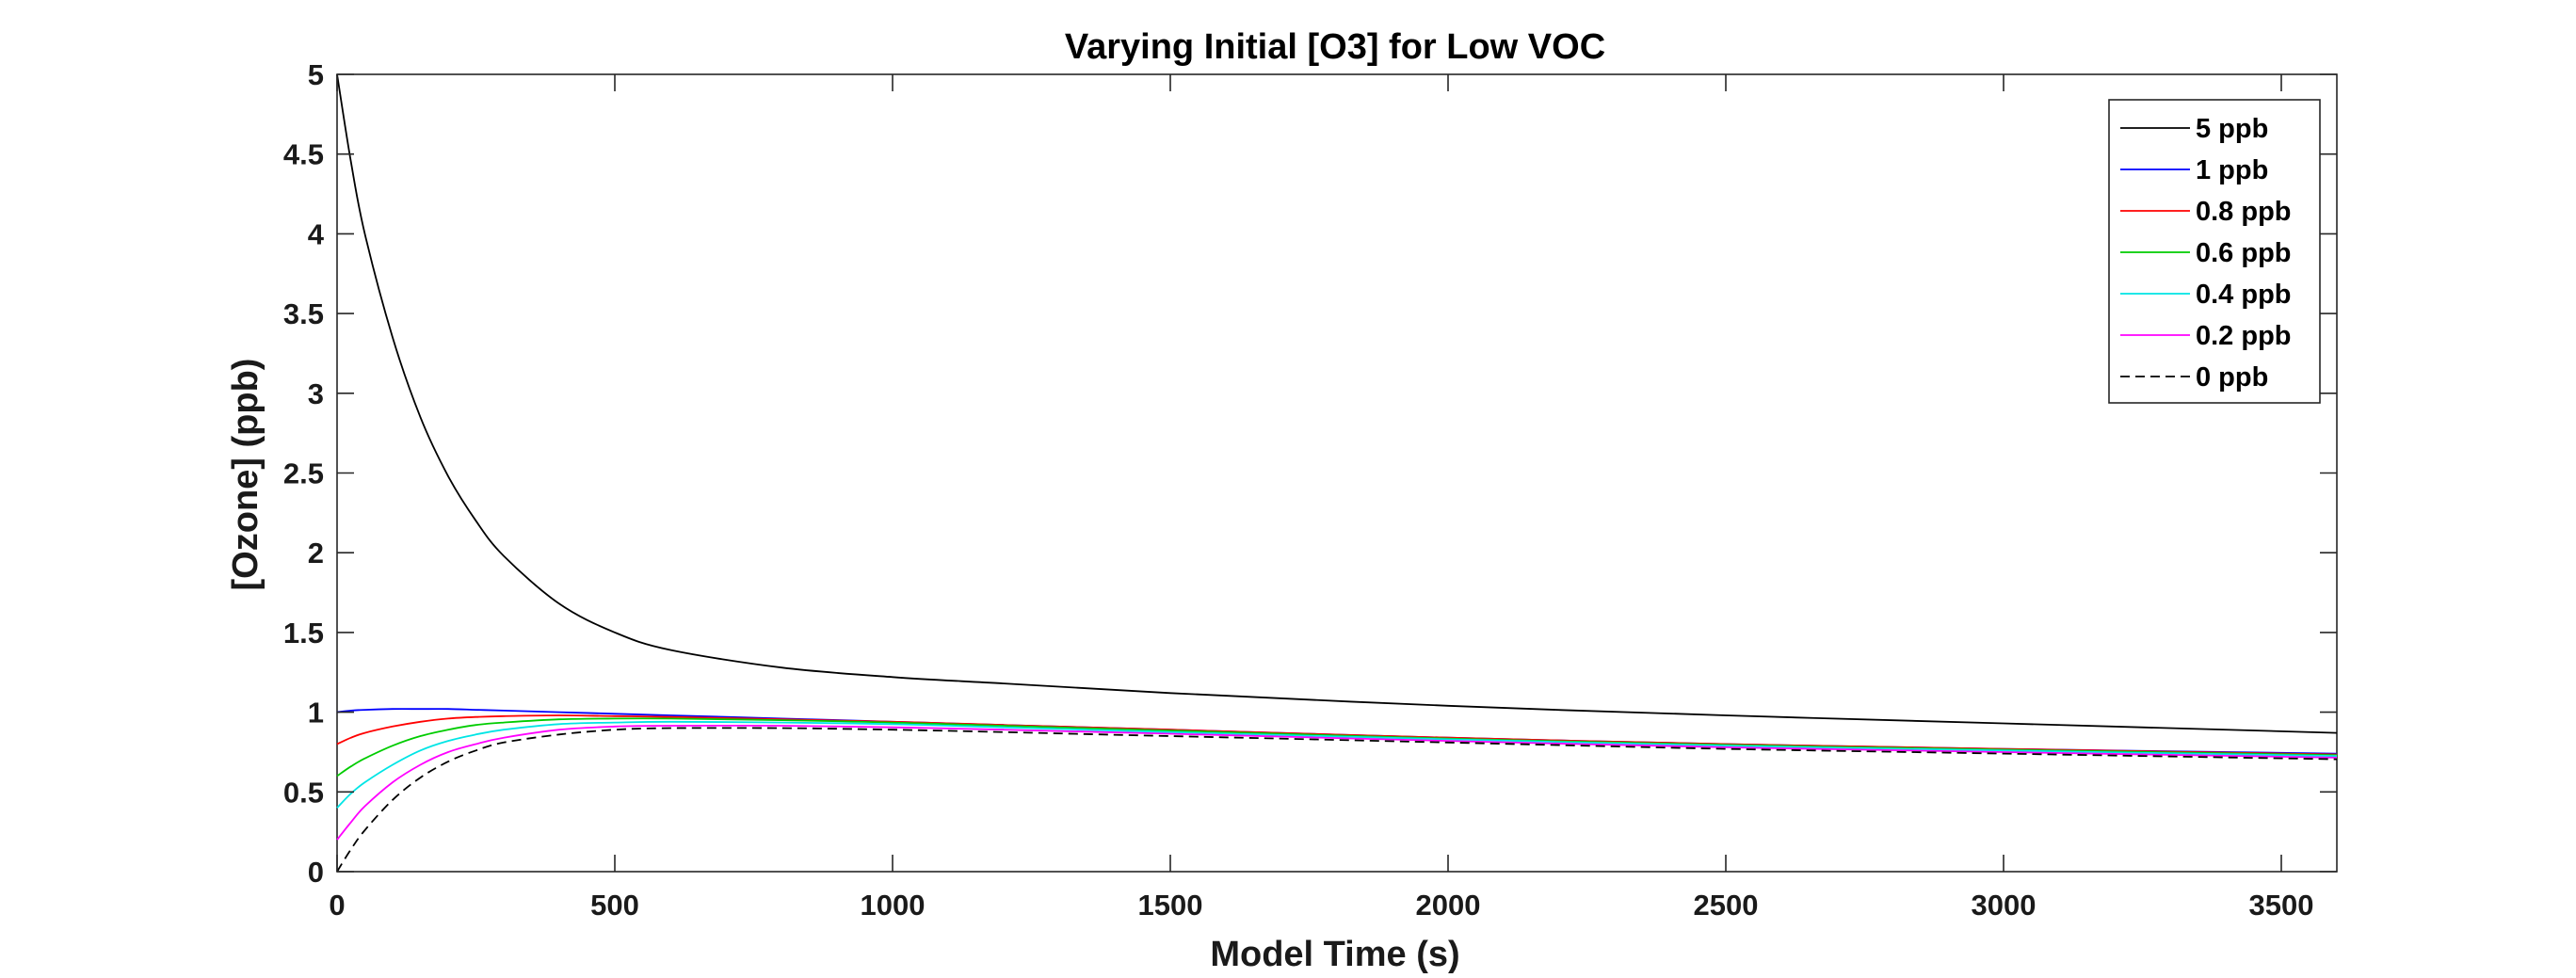  What do you see at coordinates (303, 313) in the screenshot?
I see `y-tick-label: 3.5` at bounding box center [303, 313].